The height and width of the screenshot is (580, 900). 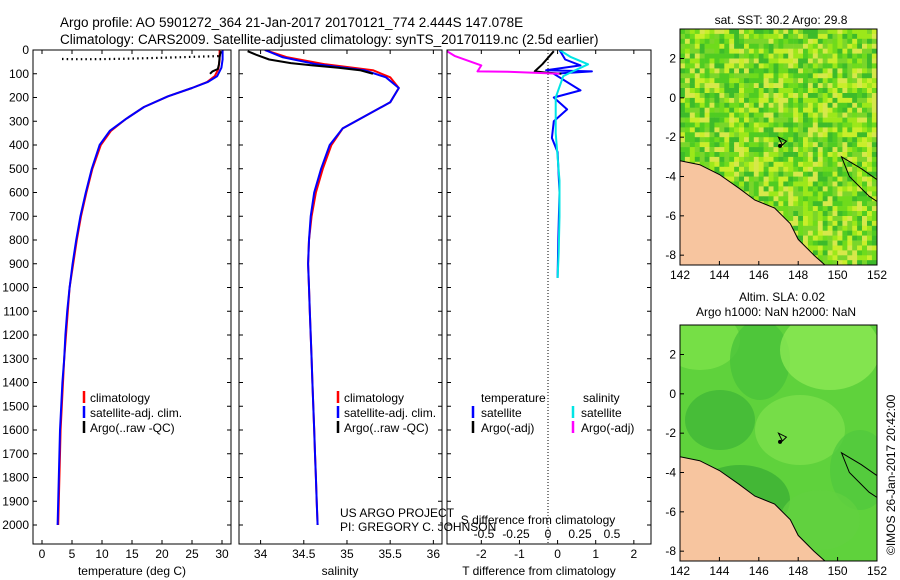 I want to click on sla-anomaly-patch, so click(x=710, y=347).